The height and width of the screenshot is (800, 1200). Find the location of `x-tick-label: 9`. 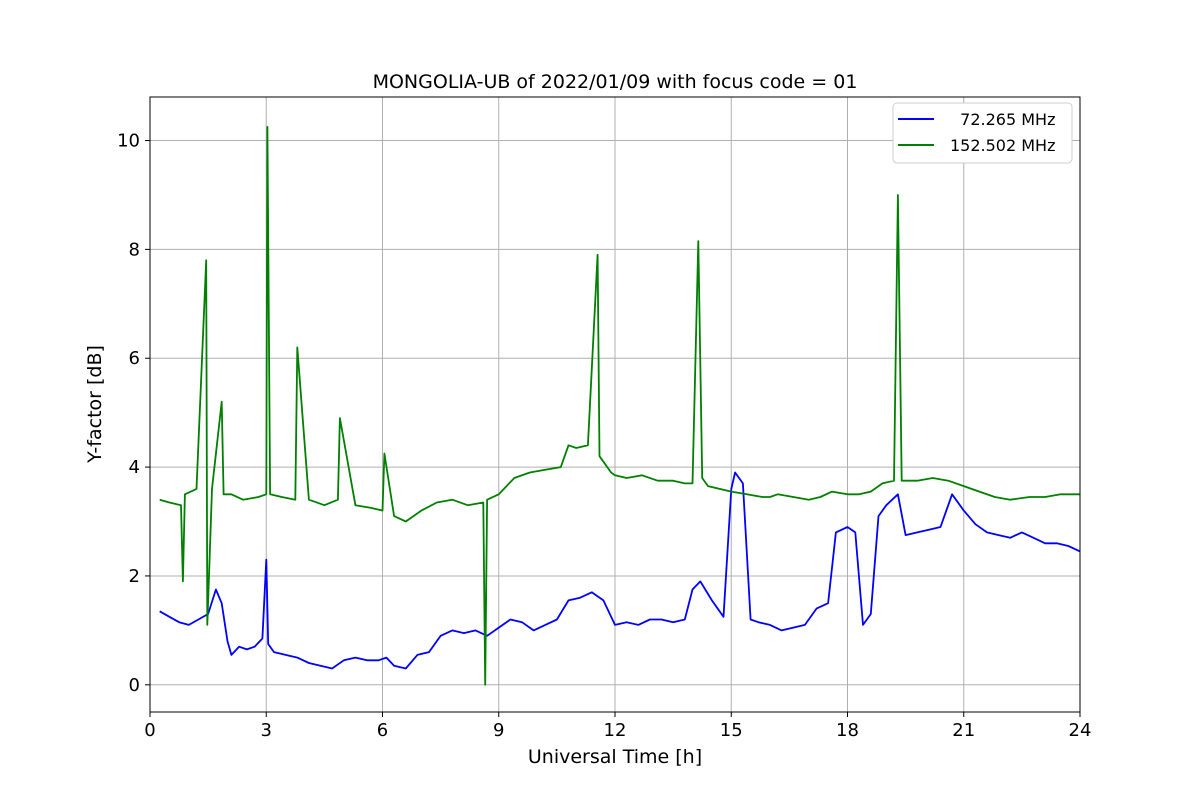

x-tick-label: 9 is located at coordinates (498, 730).